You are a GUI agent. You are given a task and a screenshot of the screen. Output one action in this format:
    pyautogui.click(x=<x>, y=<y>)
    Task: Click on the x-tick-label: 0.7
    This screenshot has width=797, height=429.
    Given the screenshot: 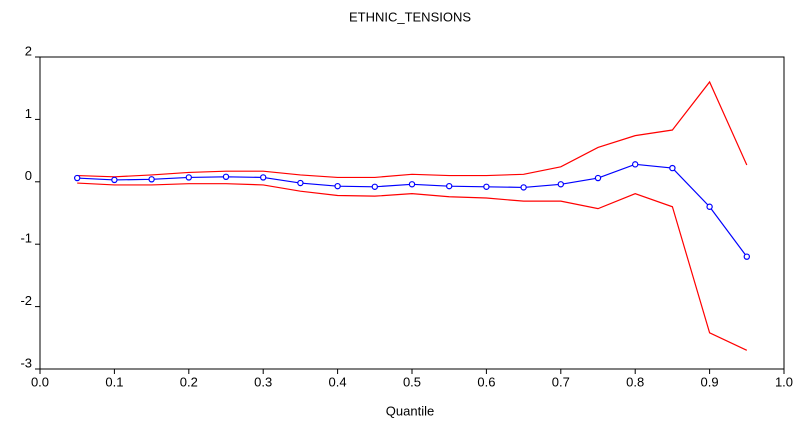 What is the action you would take?
    pyautogui.click(x=561, y=381)
    